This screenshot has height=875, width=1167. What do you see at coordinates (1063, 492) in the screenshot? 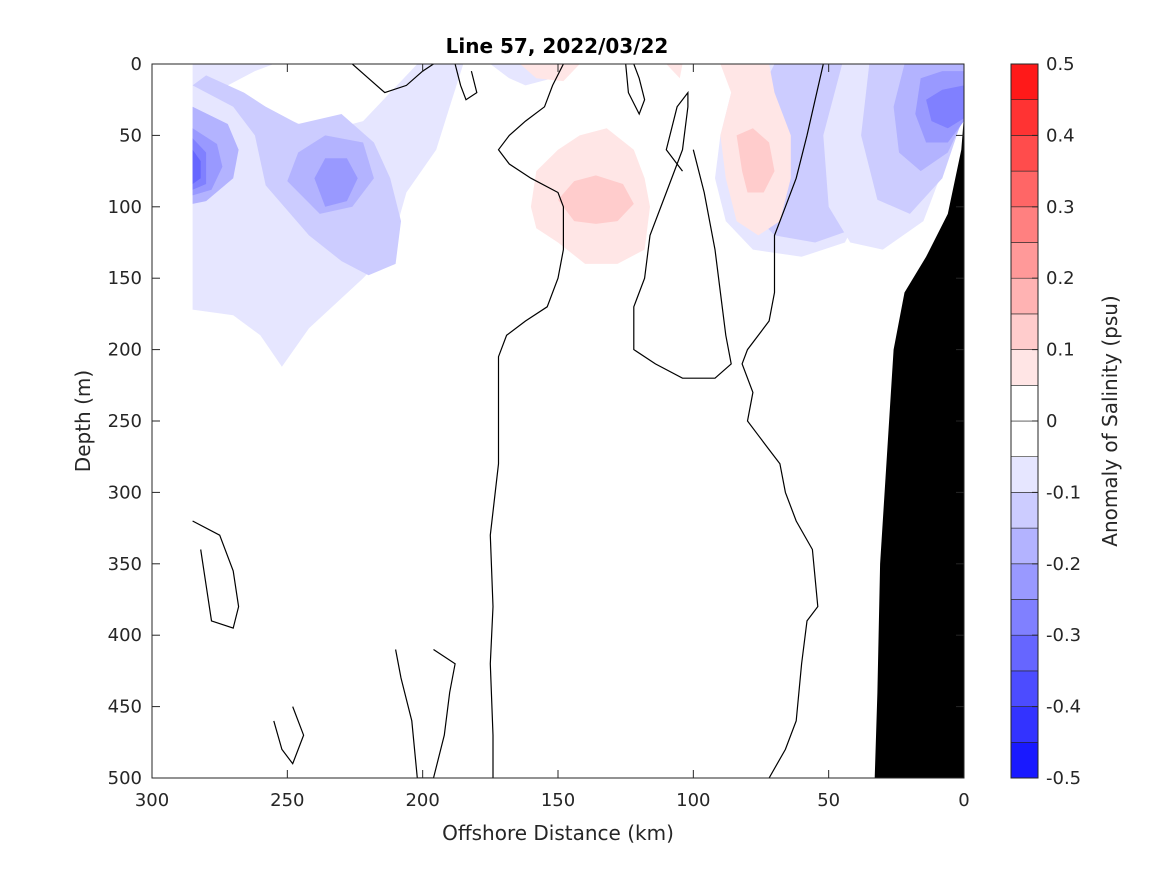
I see `colorbar-tick-label: -0.1` at bounding box center [1063, 492].